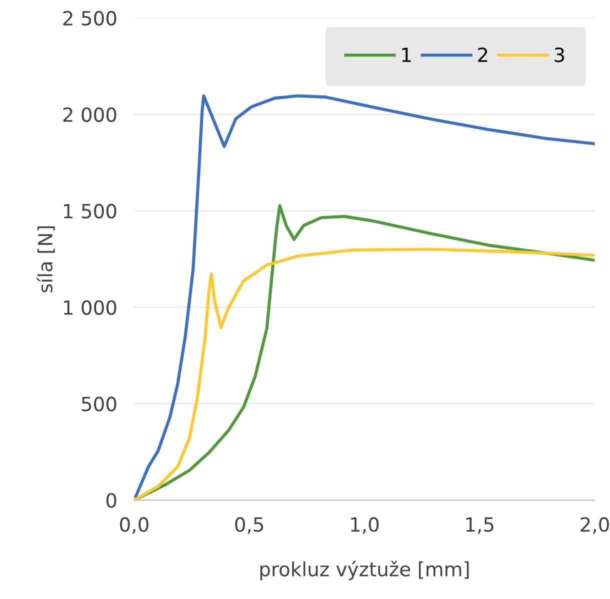 This screenshot has height=599, width=610. I want to click on legend-label: 1, so click(406, 55).